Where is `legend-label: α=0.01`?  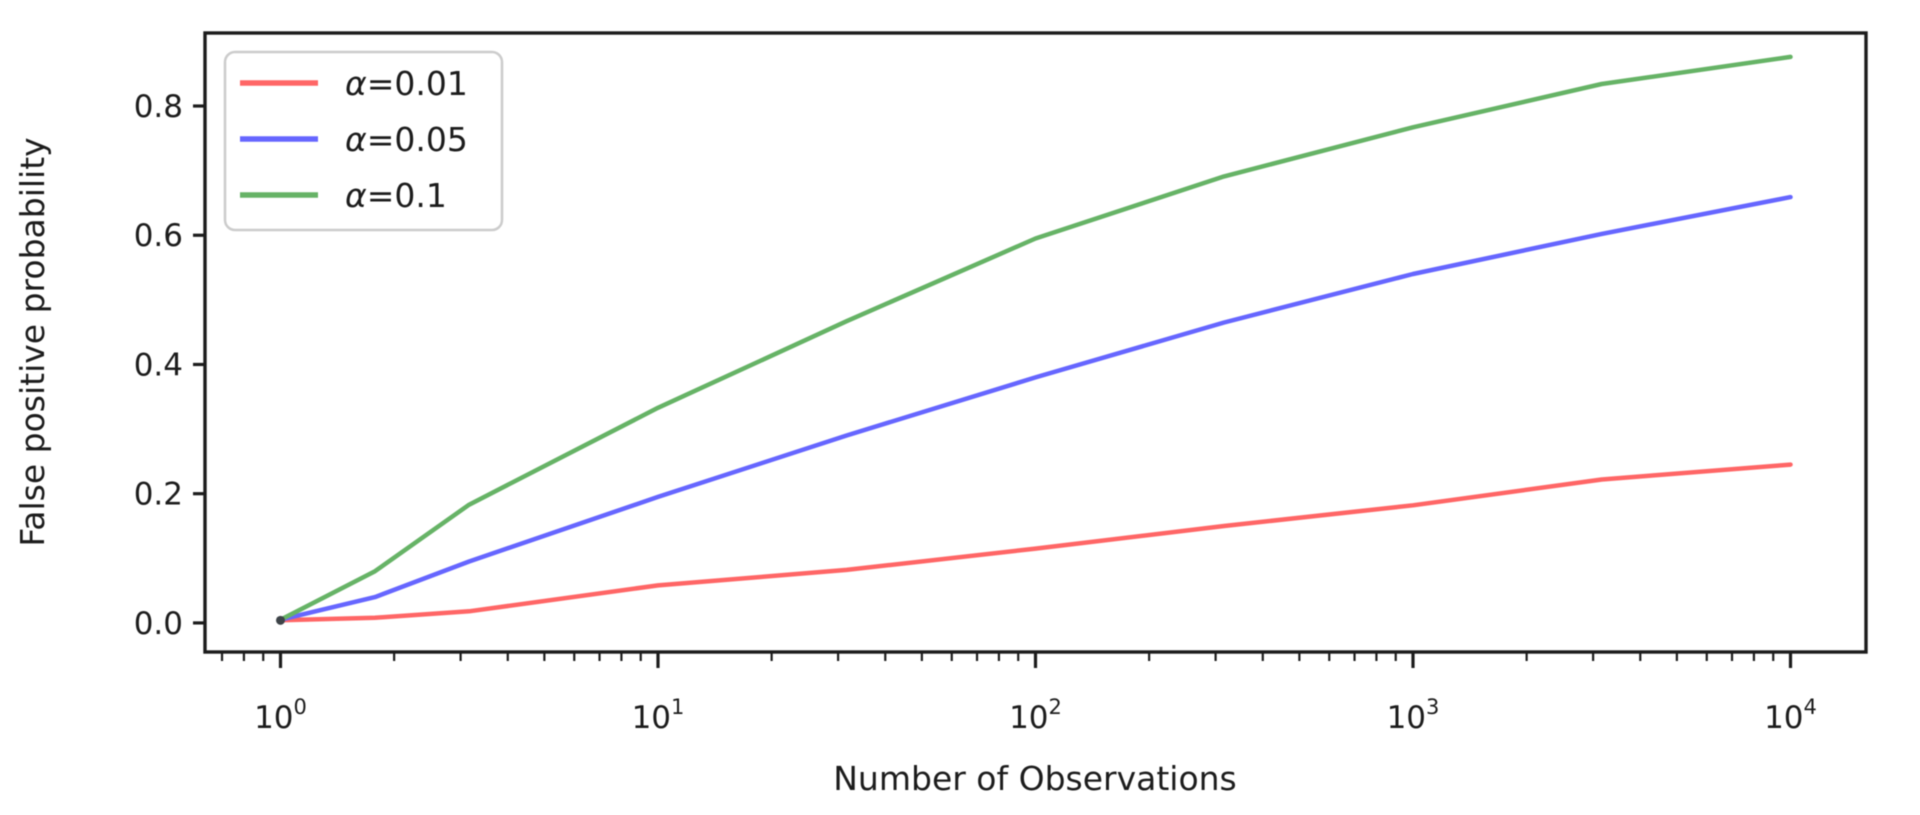 legend-label: α=0.01 is located at coordinates (406, 83).